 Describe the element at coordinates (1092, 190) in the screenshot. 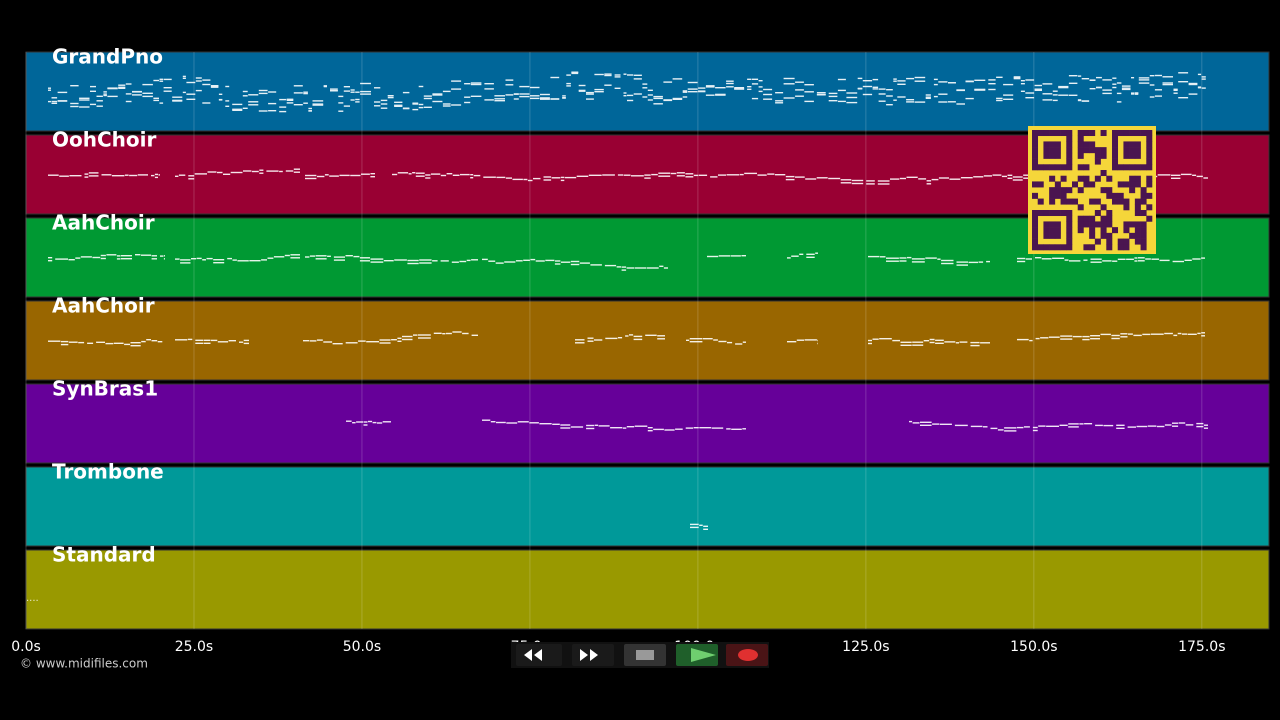

I see `qr-cells` at that location.